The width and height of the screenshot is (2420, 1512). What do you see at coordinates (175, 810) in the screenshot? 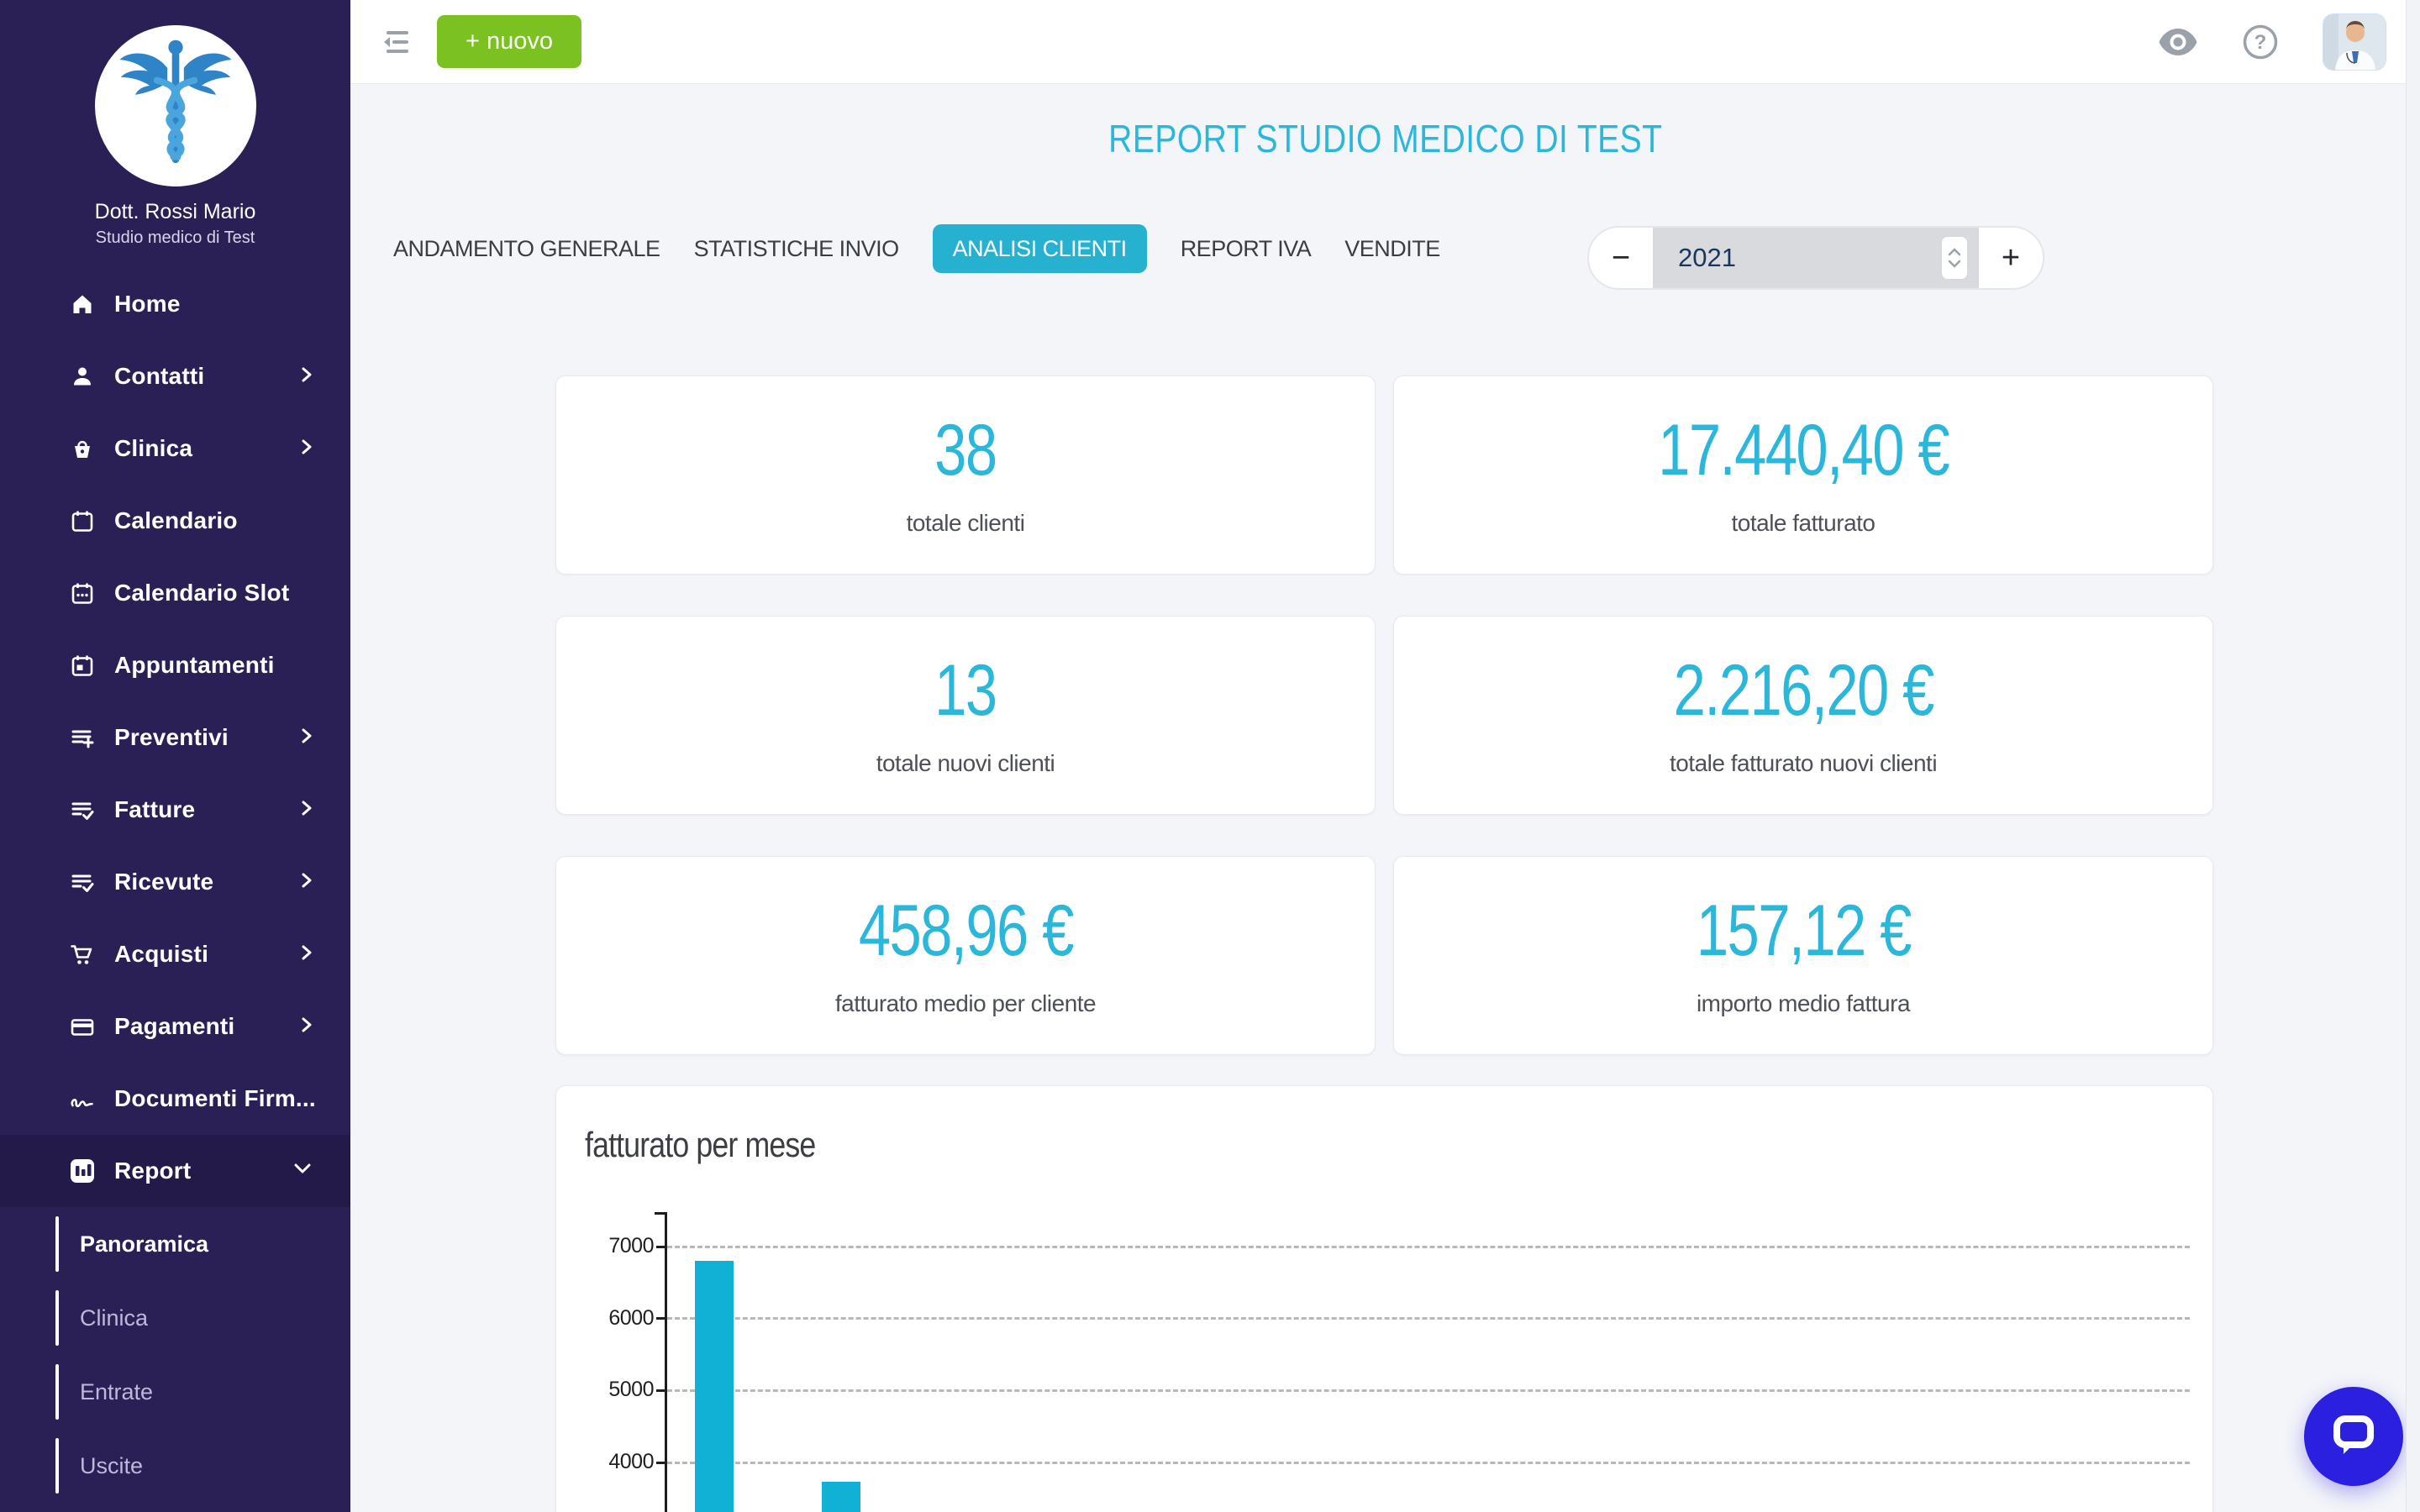
I see `sidebar-item-fatture: Fatture` at bounding box center [175, 810].